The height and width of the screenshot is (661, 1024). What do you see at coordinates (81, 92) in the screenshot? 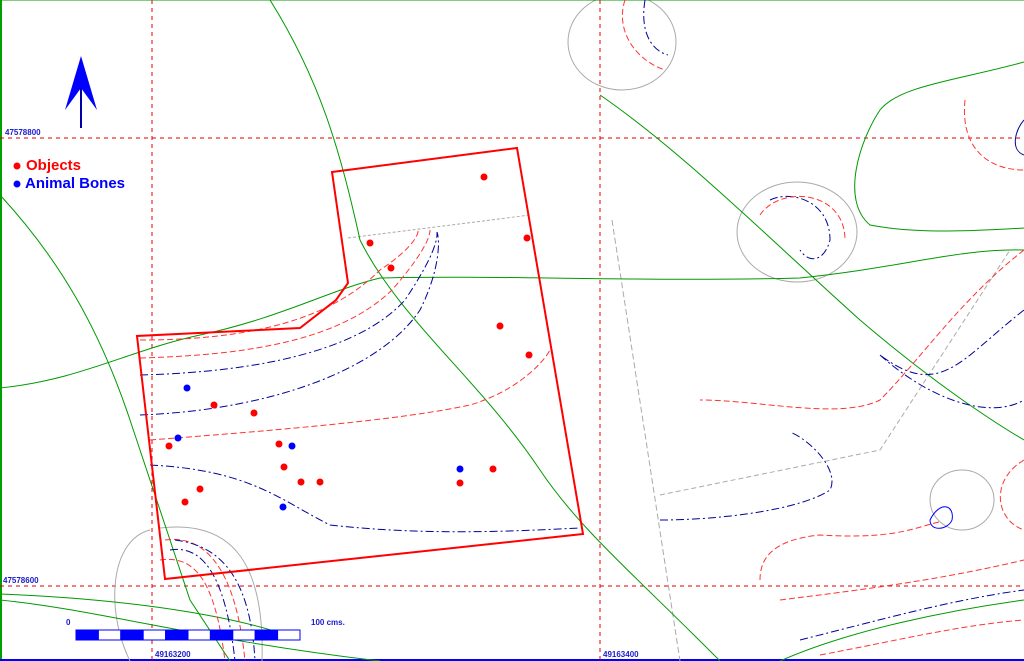
I see `north-arrow-icon` at bounding box center [81, 92].